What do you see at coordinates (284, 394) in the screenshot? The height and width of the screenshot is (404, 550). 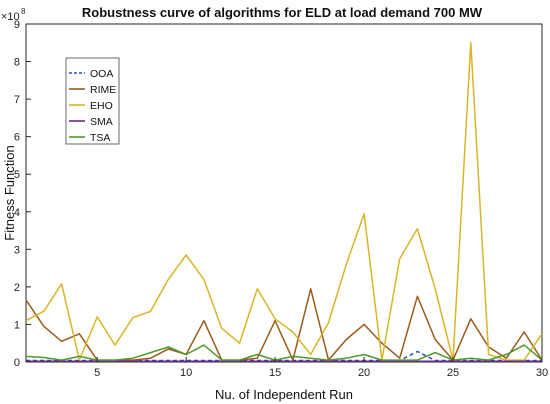 I see `x-axis-label: Nu. of Independent Run` at bounding box center [284, 394].